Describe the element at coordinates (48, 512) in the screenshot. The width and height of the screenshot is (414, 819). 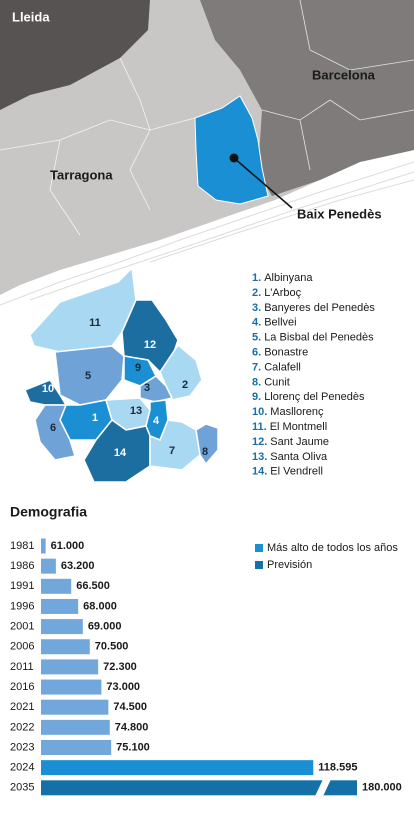
I see `chart-title: Demografia` at that location.